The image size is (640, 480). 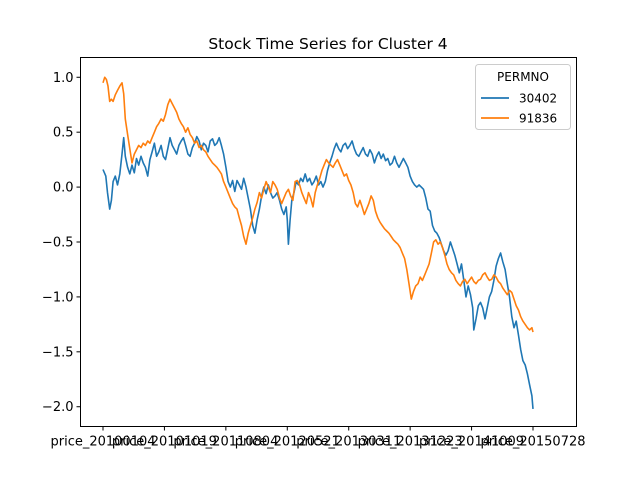 I want to click on y-tick-label: −2.0, so click(x=58, y=407).